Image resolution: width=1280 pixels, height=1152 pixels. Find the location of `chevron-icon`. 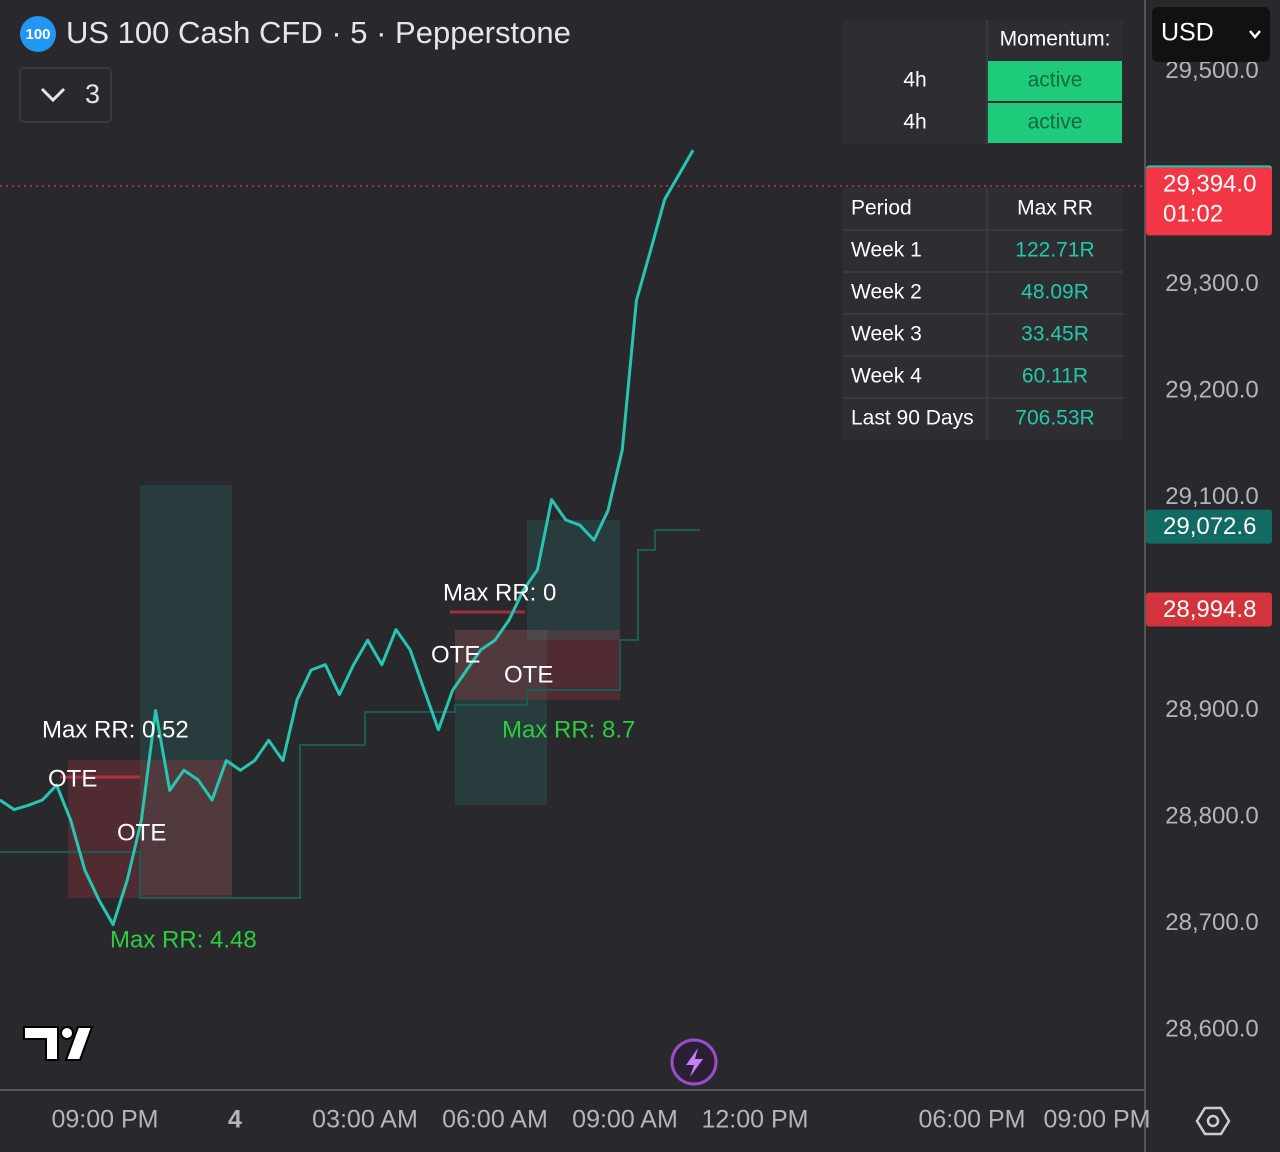

chevron-icon is located at coordinates (53, 95).